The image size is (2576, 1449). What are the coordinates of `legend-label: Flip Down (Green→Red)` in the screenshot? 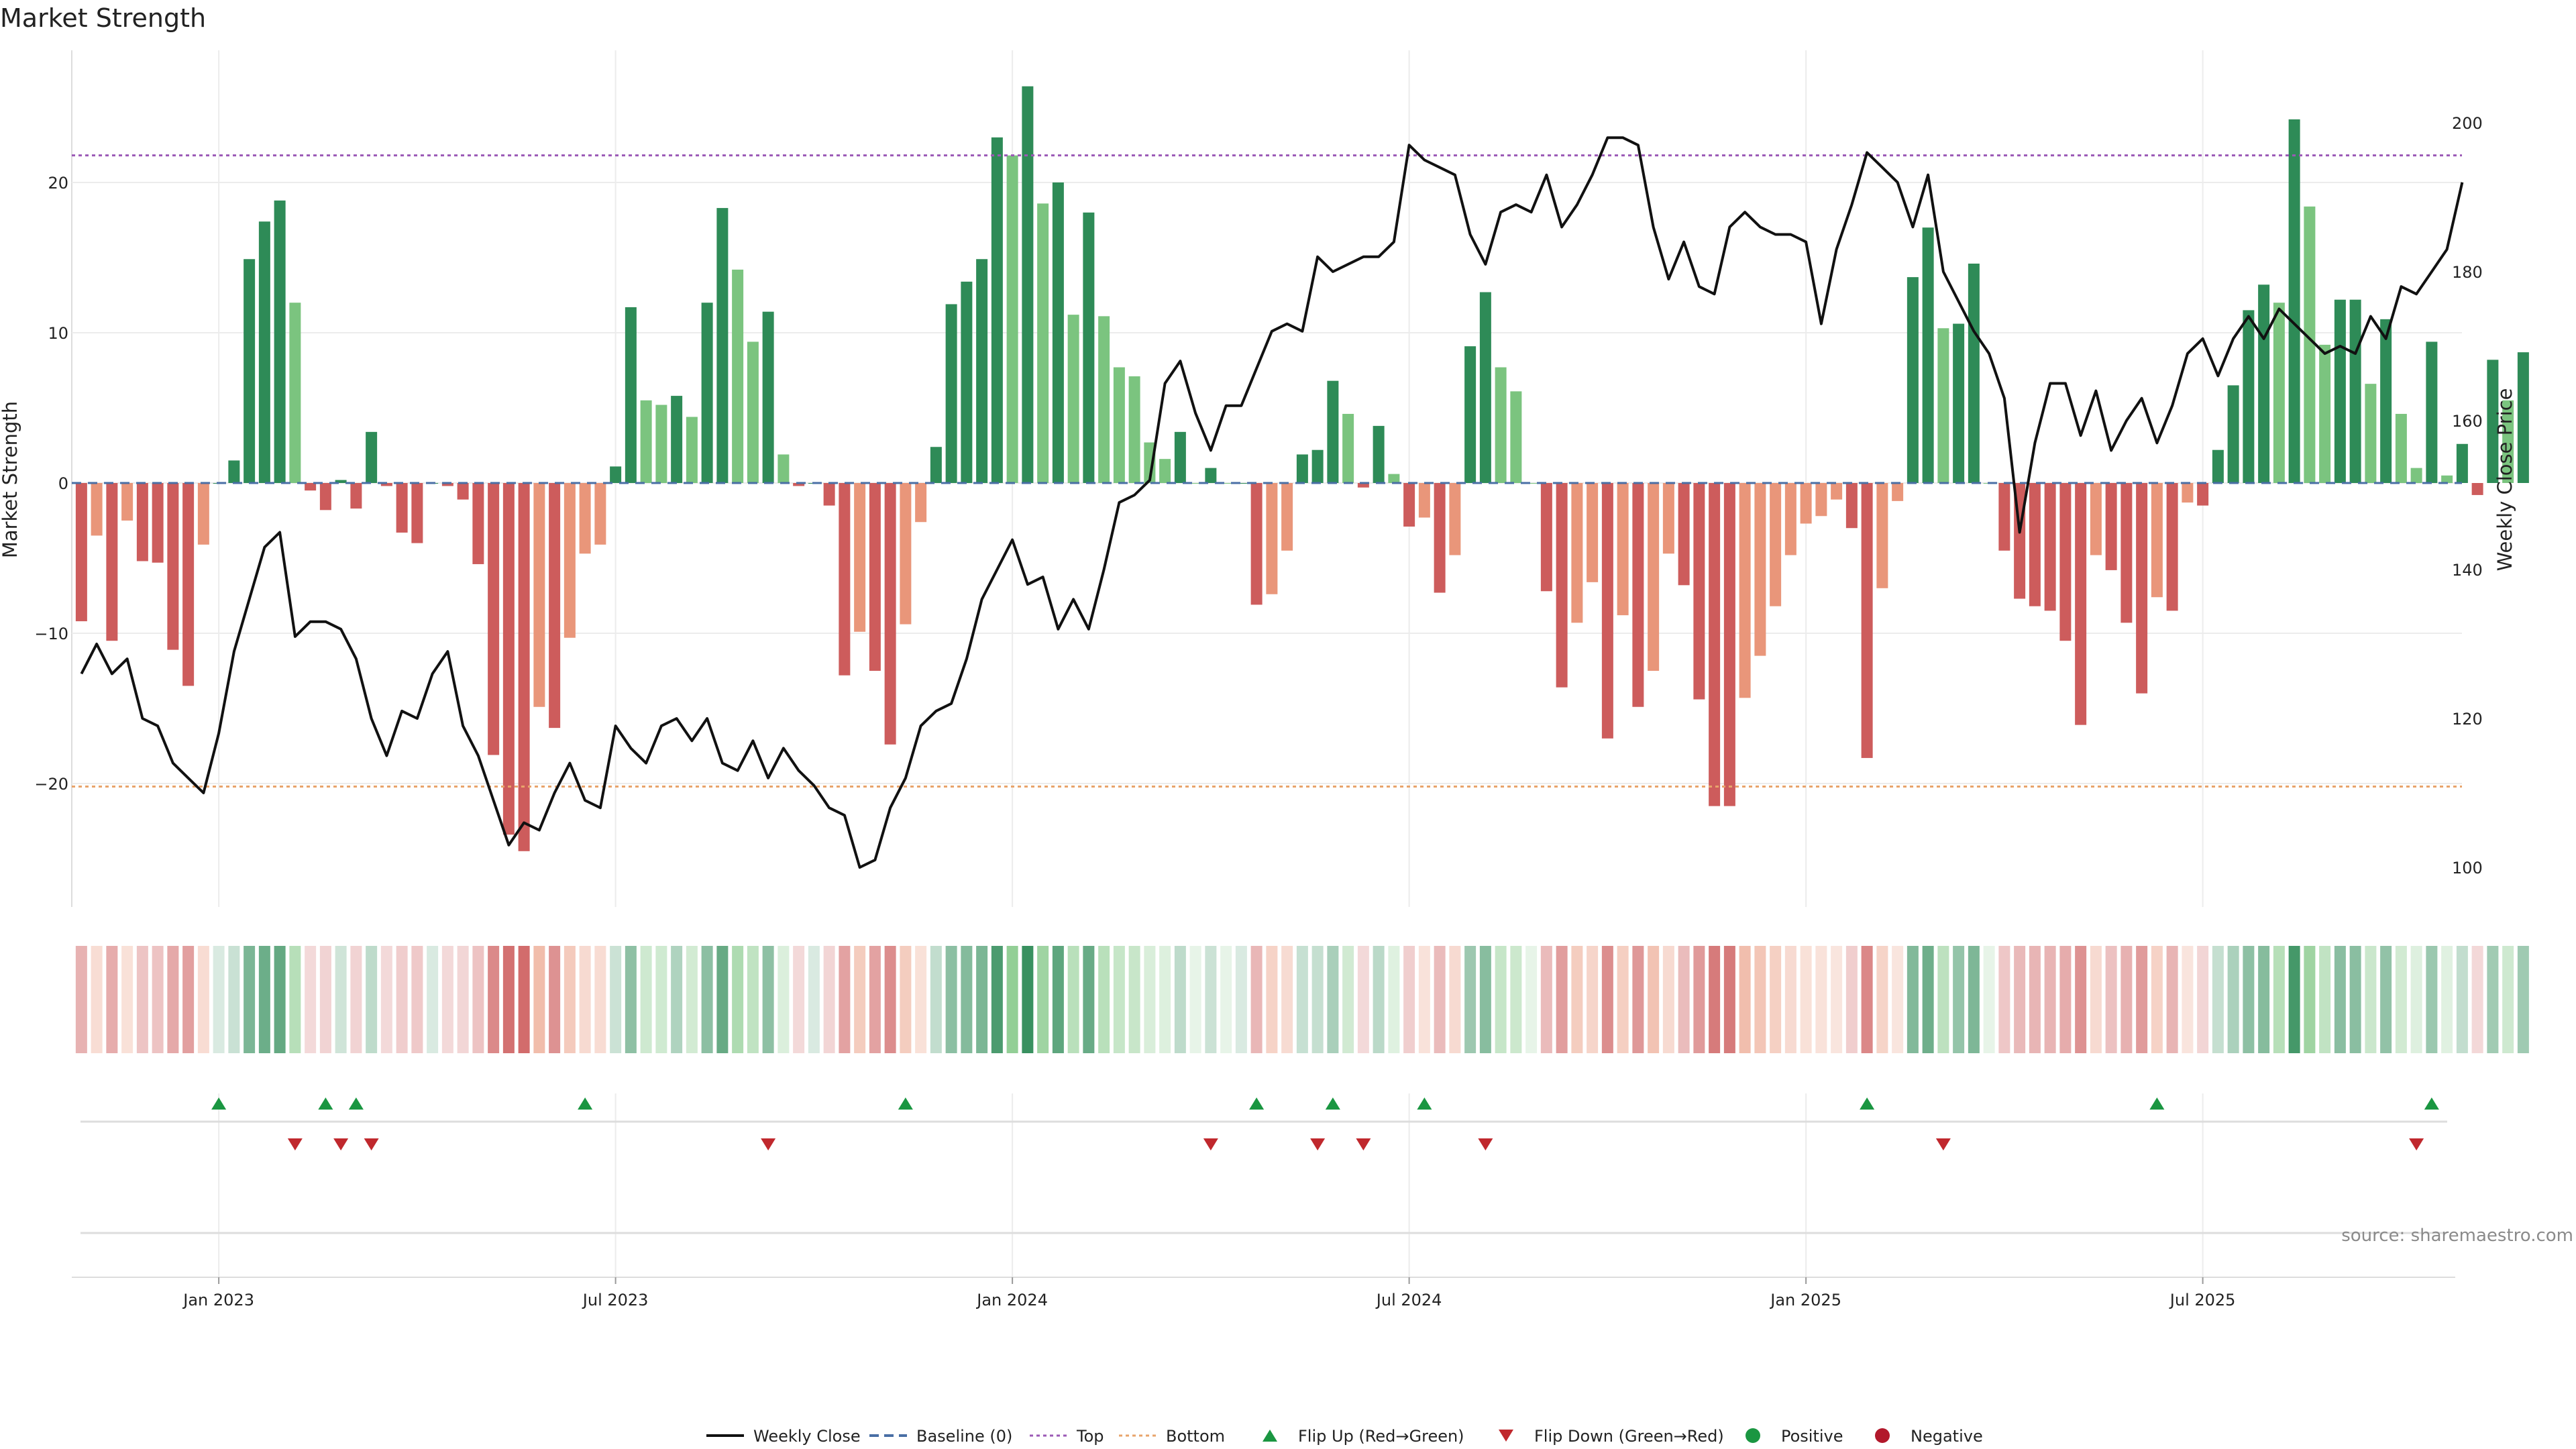 It's located at (1629, 1436).